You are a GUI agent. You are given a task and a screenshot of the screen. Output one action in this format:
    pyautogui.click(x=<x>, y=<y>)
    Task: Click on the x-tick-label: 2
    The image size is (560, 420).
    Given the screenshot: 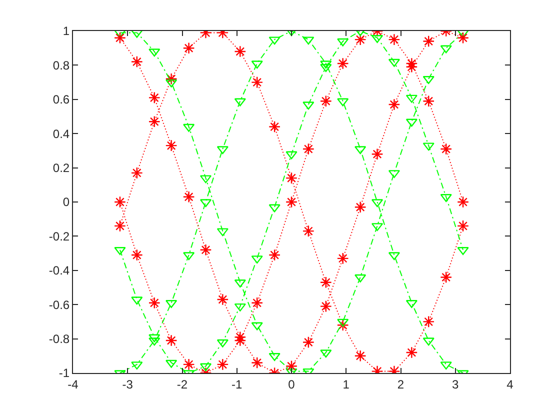 What is the action you would take?
    pyautogui.click(x=400, y=384)
    